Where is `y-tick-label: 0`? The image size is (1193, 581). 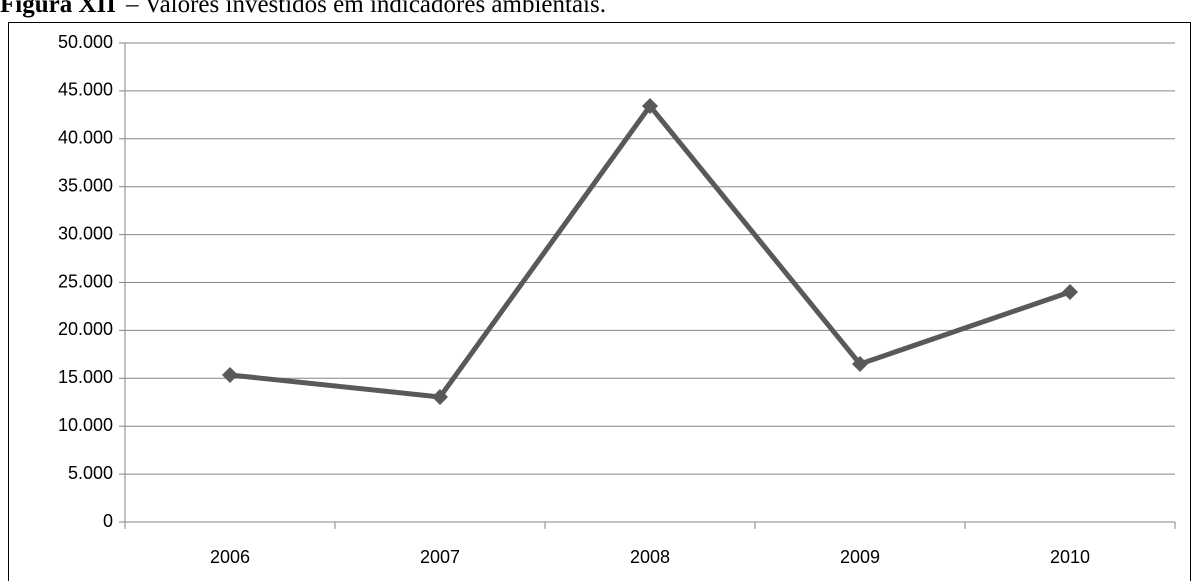
y-tick-label: 0 is located at coordinates (108, 521).